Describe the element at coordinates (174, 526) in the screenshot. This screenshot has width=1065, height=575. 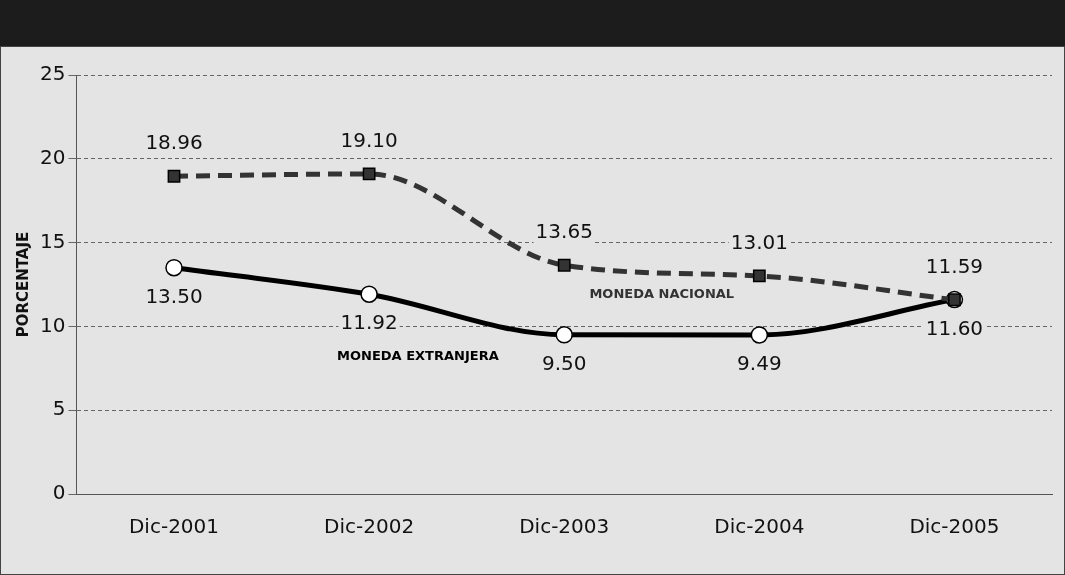
I see `x-tick-label: Dic-2001` at that location.